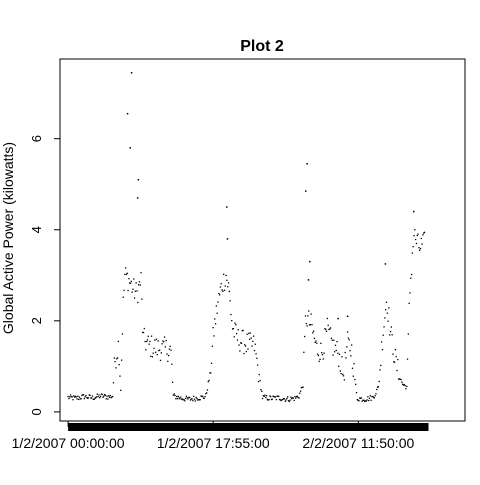 The image size is (480, 485). Describe the element at coordinates (36, 320) in the screenshot. I see `y-tick-label: 2` at that location.